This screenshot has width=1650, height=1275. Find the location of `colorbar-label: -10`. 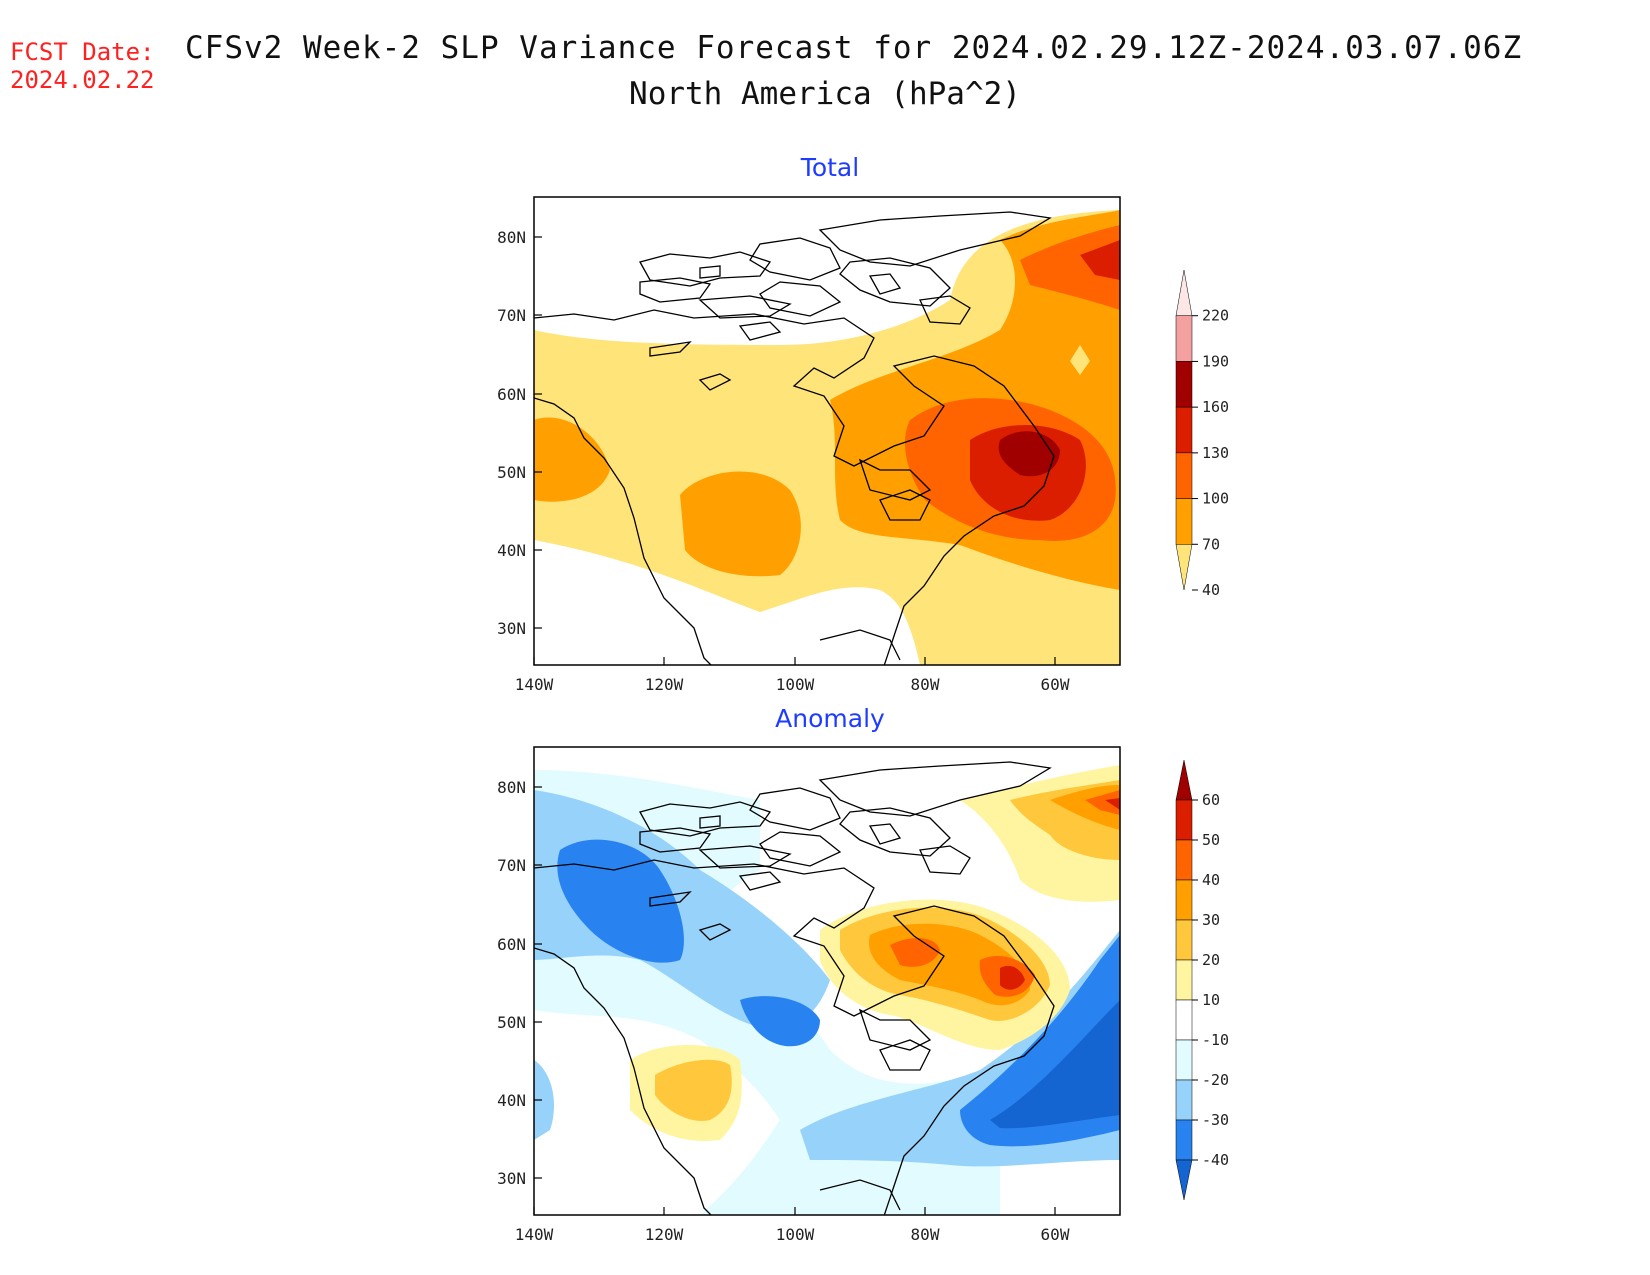

colorbar-label: -10 is located at coordinates (1215, 1040).